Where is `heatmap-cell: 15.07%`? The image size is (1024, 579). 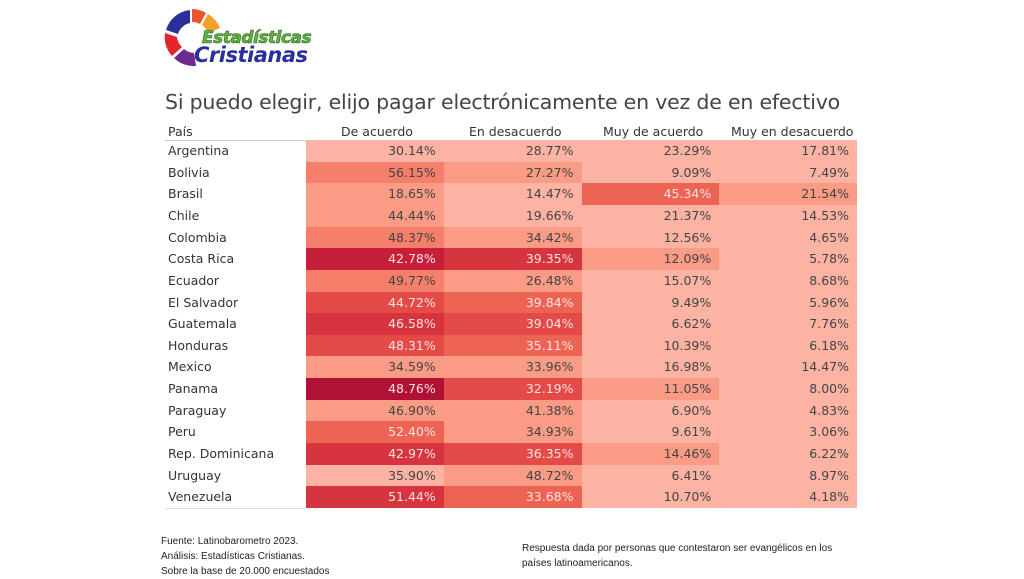 heatmap-cell: 15.07% is located at coordinates (650, 280).